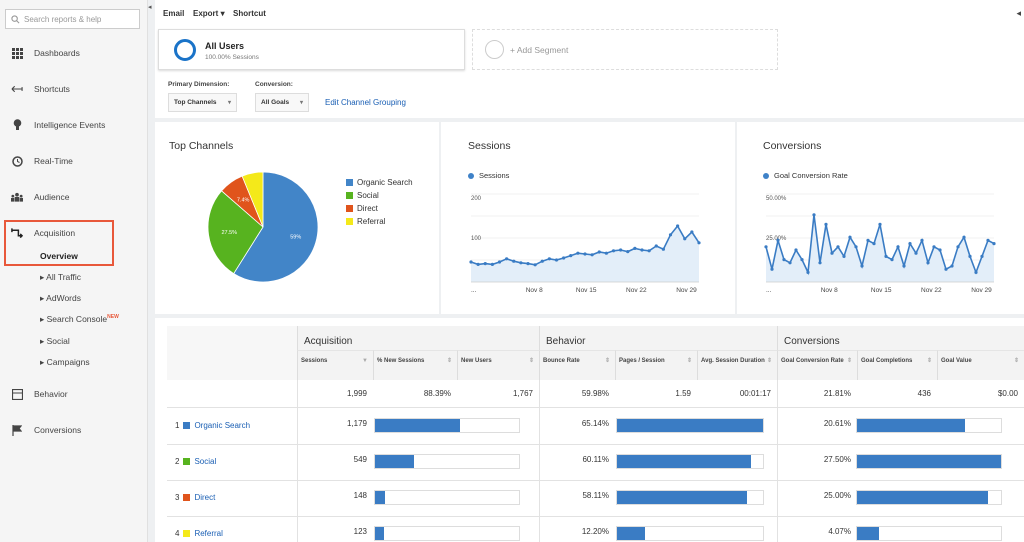 The width and height of the screenshot is (1024, 542). I want to click on shortcut-button: Shortcut, so click(249, 13).